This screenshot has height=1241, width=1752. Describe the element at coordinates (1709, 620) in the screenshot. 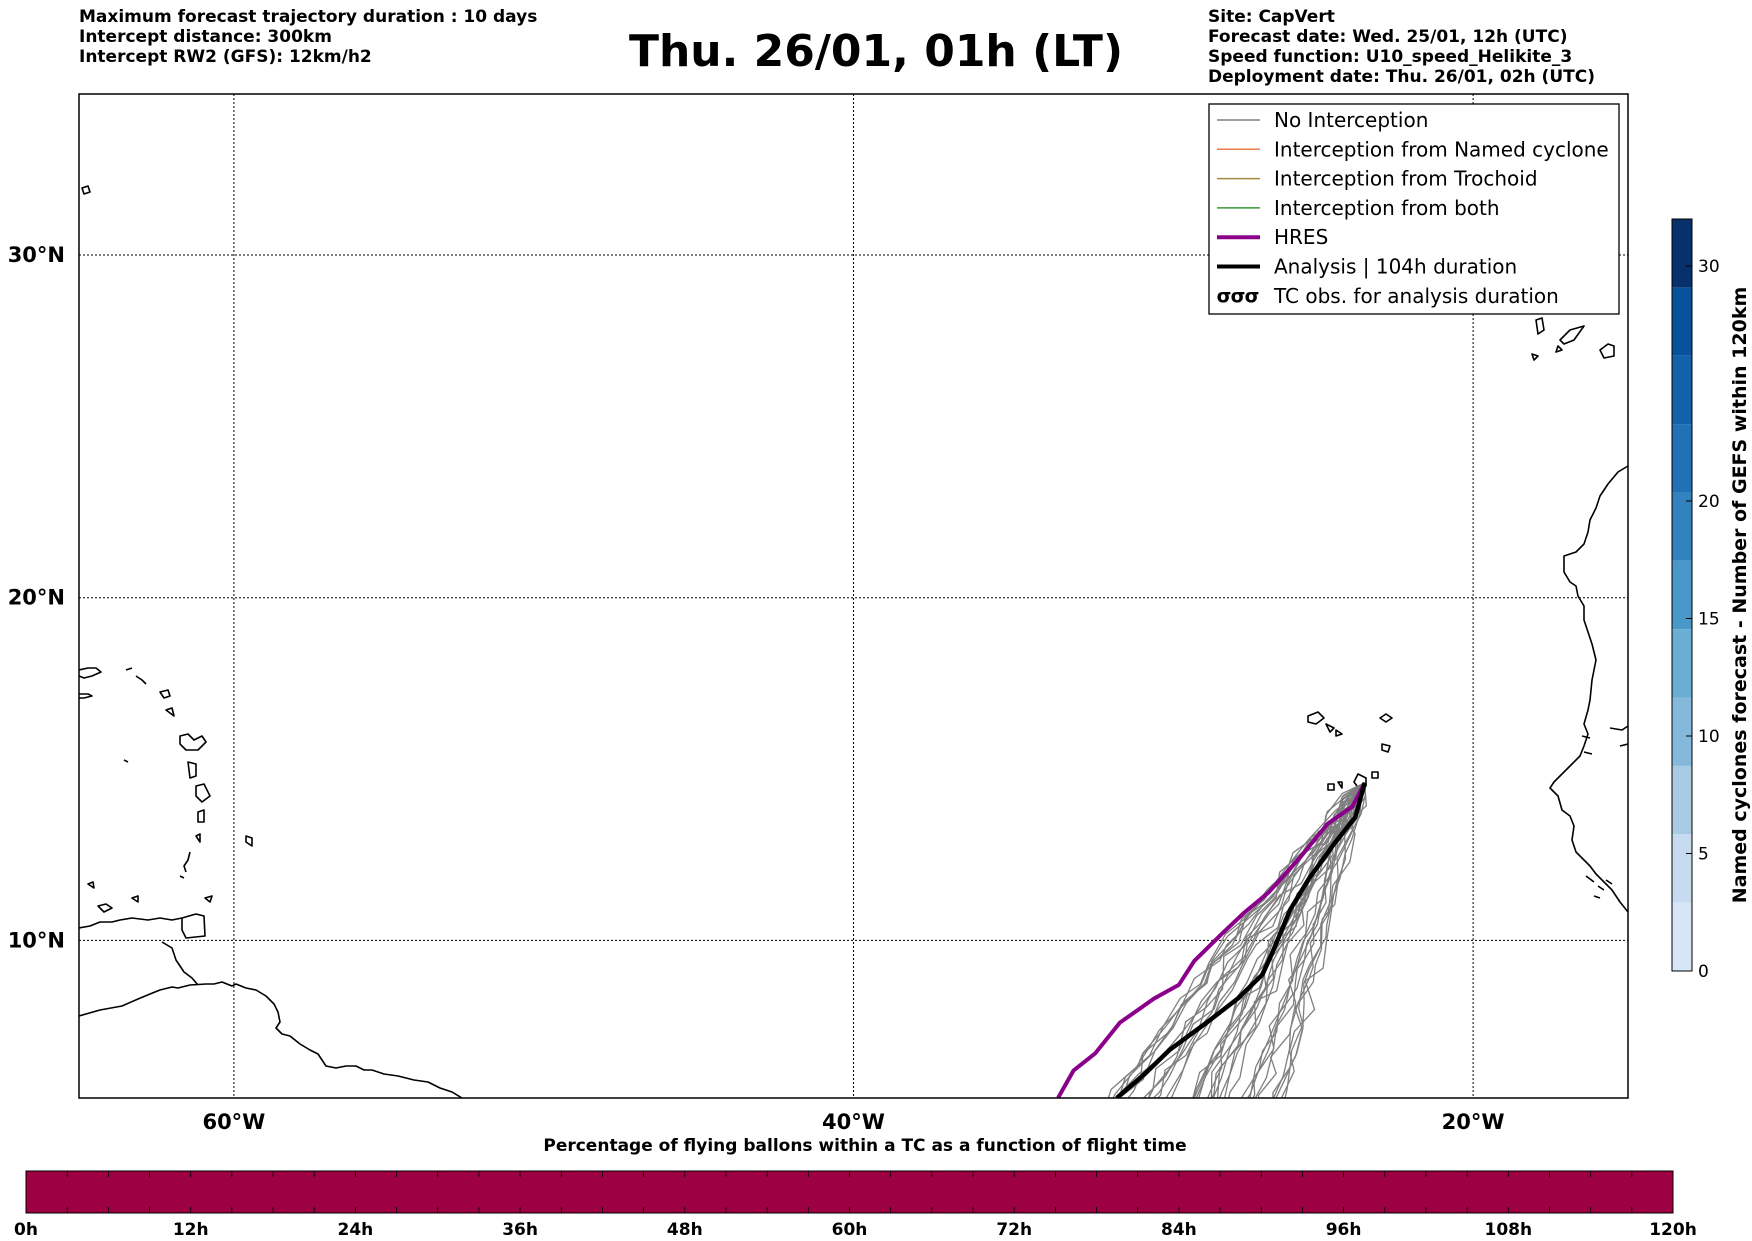

I see `colorbar-tick-label: 15` at that location.